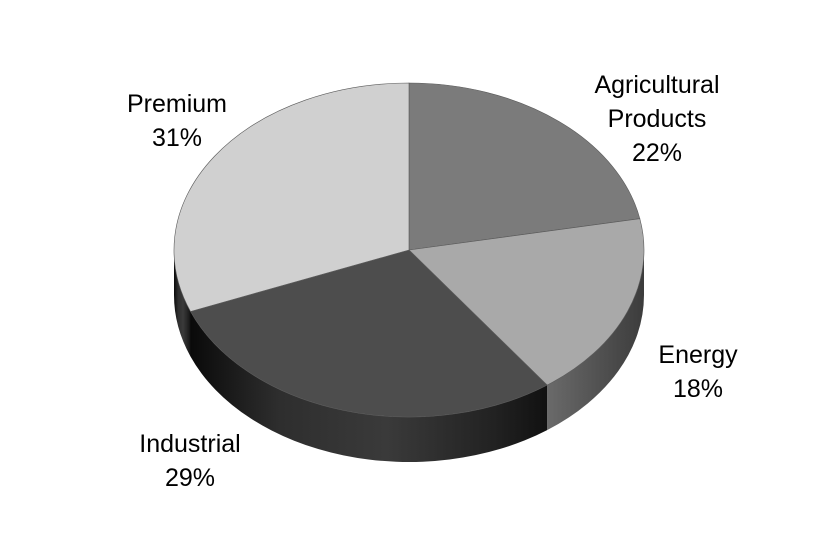 The width and height of the screenshot is (819, 546). What do you see at coordinates (190, 444) in the screenshot?
I see `slice-label-line: Industrial` at bounding box center [190, 444].